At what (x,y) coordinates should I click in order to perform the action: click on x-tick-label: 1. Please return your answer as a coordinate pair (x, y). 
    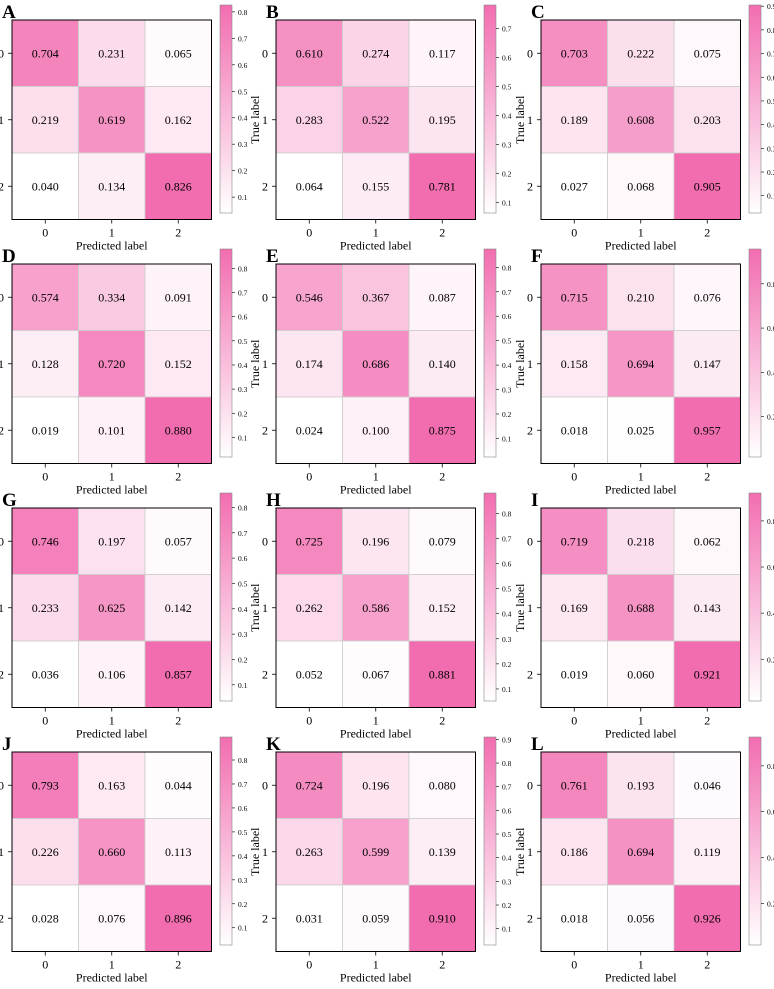
    Looking at the image, I should click on (112, 721).